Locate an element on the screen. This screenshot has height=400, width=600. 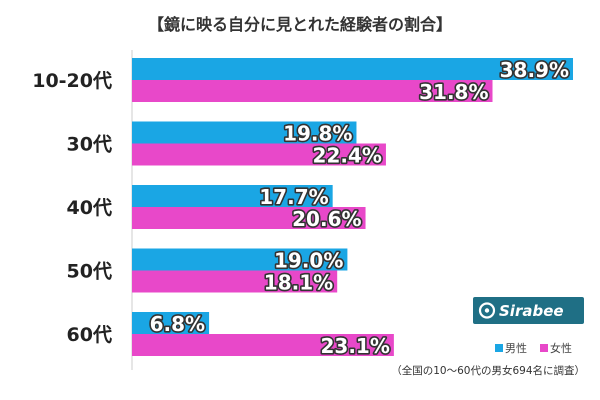
legend: 男性 女性 is located at coordinates (533, 348).